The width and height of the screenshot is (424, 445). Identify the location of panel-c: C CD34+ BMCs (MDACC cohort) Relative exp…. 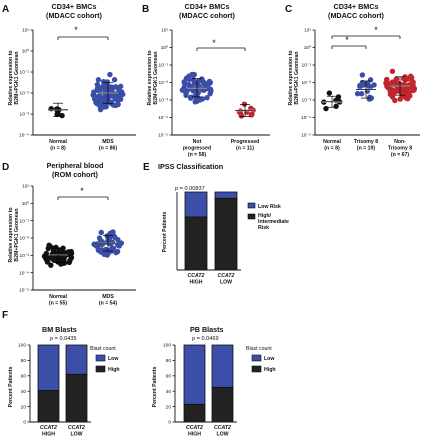
(335, 54).